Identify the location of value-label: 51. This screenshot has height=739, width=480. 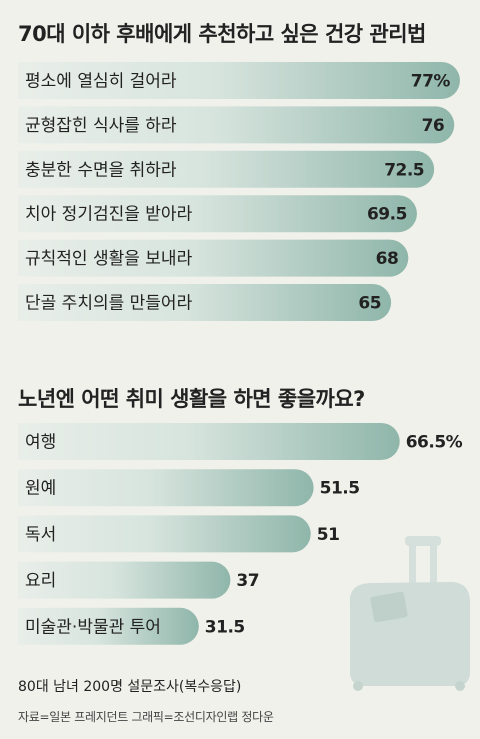
(328, 535).